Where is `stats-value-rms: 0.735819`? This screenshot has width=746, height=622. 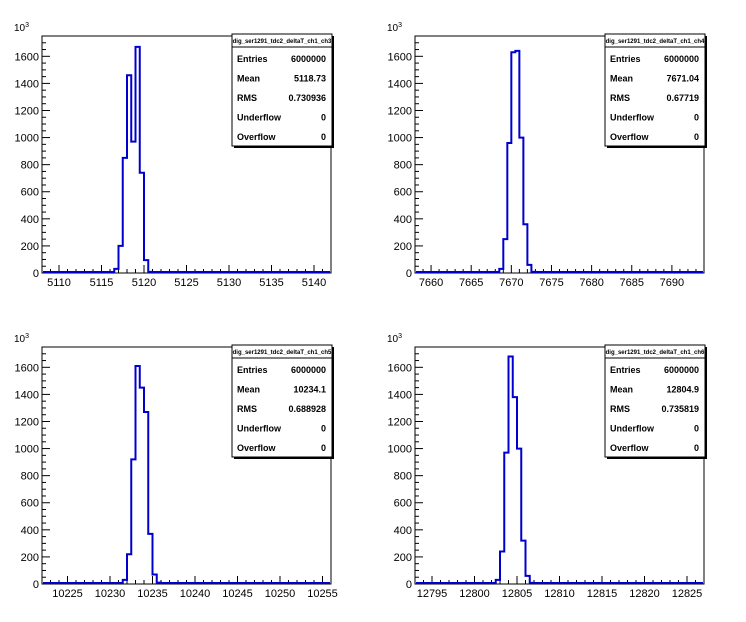
stats-value-rms: 0.735819 is located at coordinates (680, 409).